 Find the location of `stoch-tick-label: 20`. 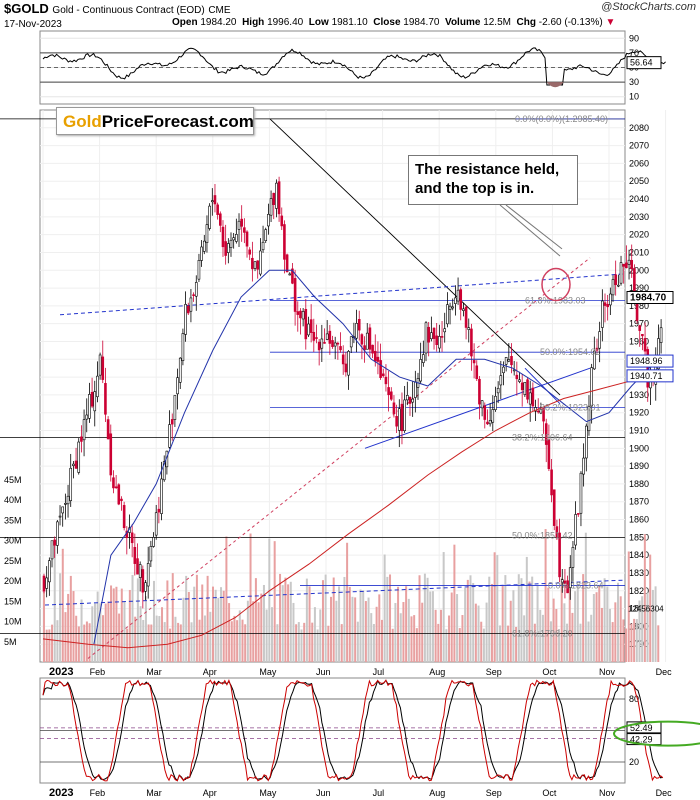

stoch-tick-label: 20 is located at coordinates (634, 762).